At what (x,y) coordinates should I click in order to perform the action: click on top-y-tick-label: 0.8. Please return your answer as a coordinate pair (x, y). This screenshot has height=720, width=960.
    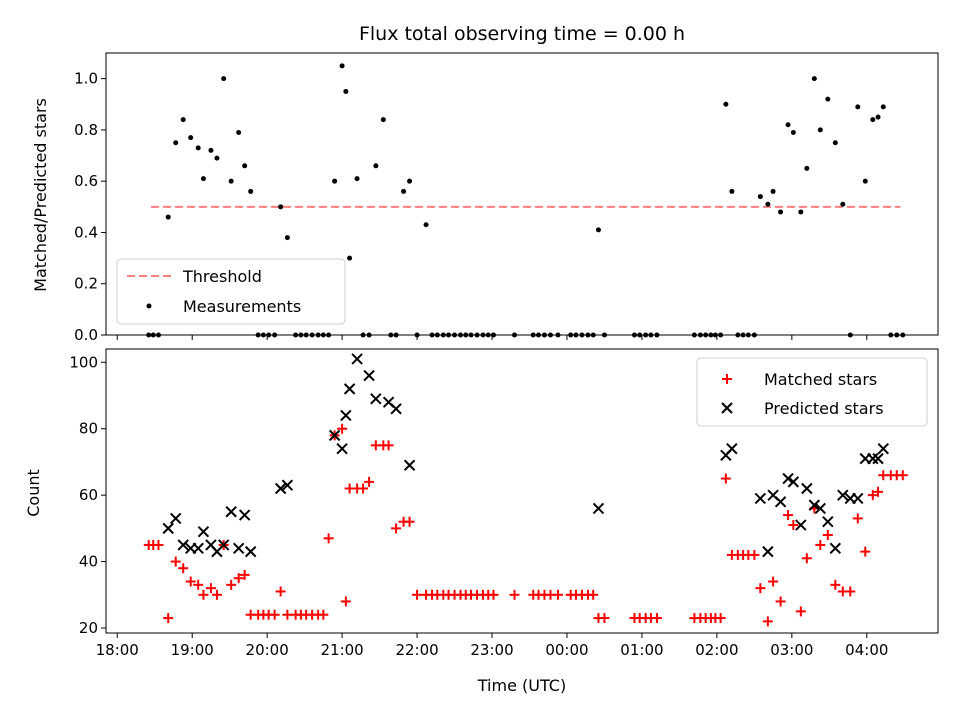
    Looking at the image, I should click on (86, 130).